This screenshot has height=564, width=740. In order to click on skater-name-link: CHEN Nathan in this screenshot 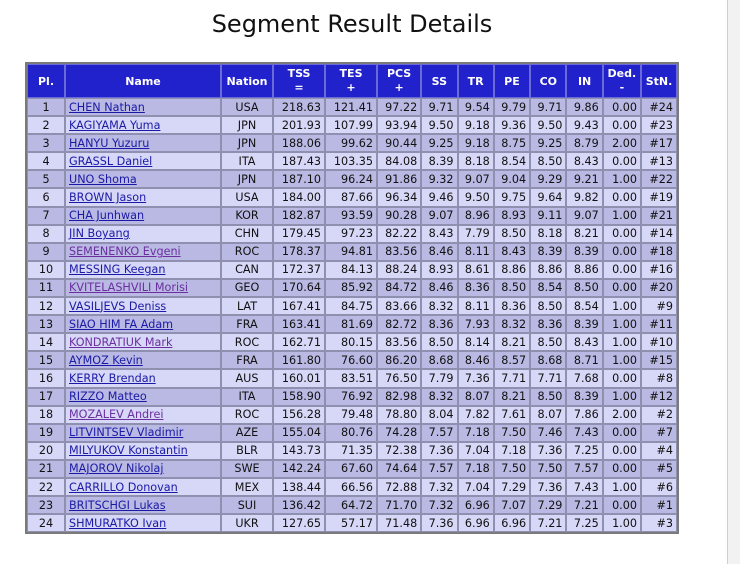, I will do `click(107, 107)`.